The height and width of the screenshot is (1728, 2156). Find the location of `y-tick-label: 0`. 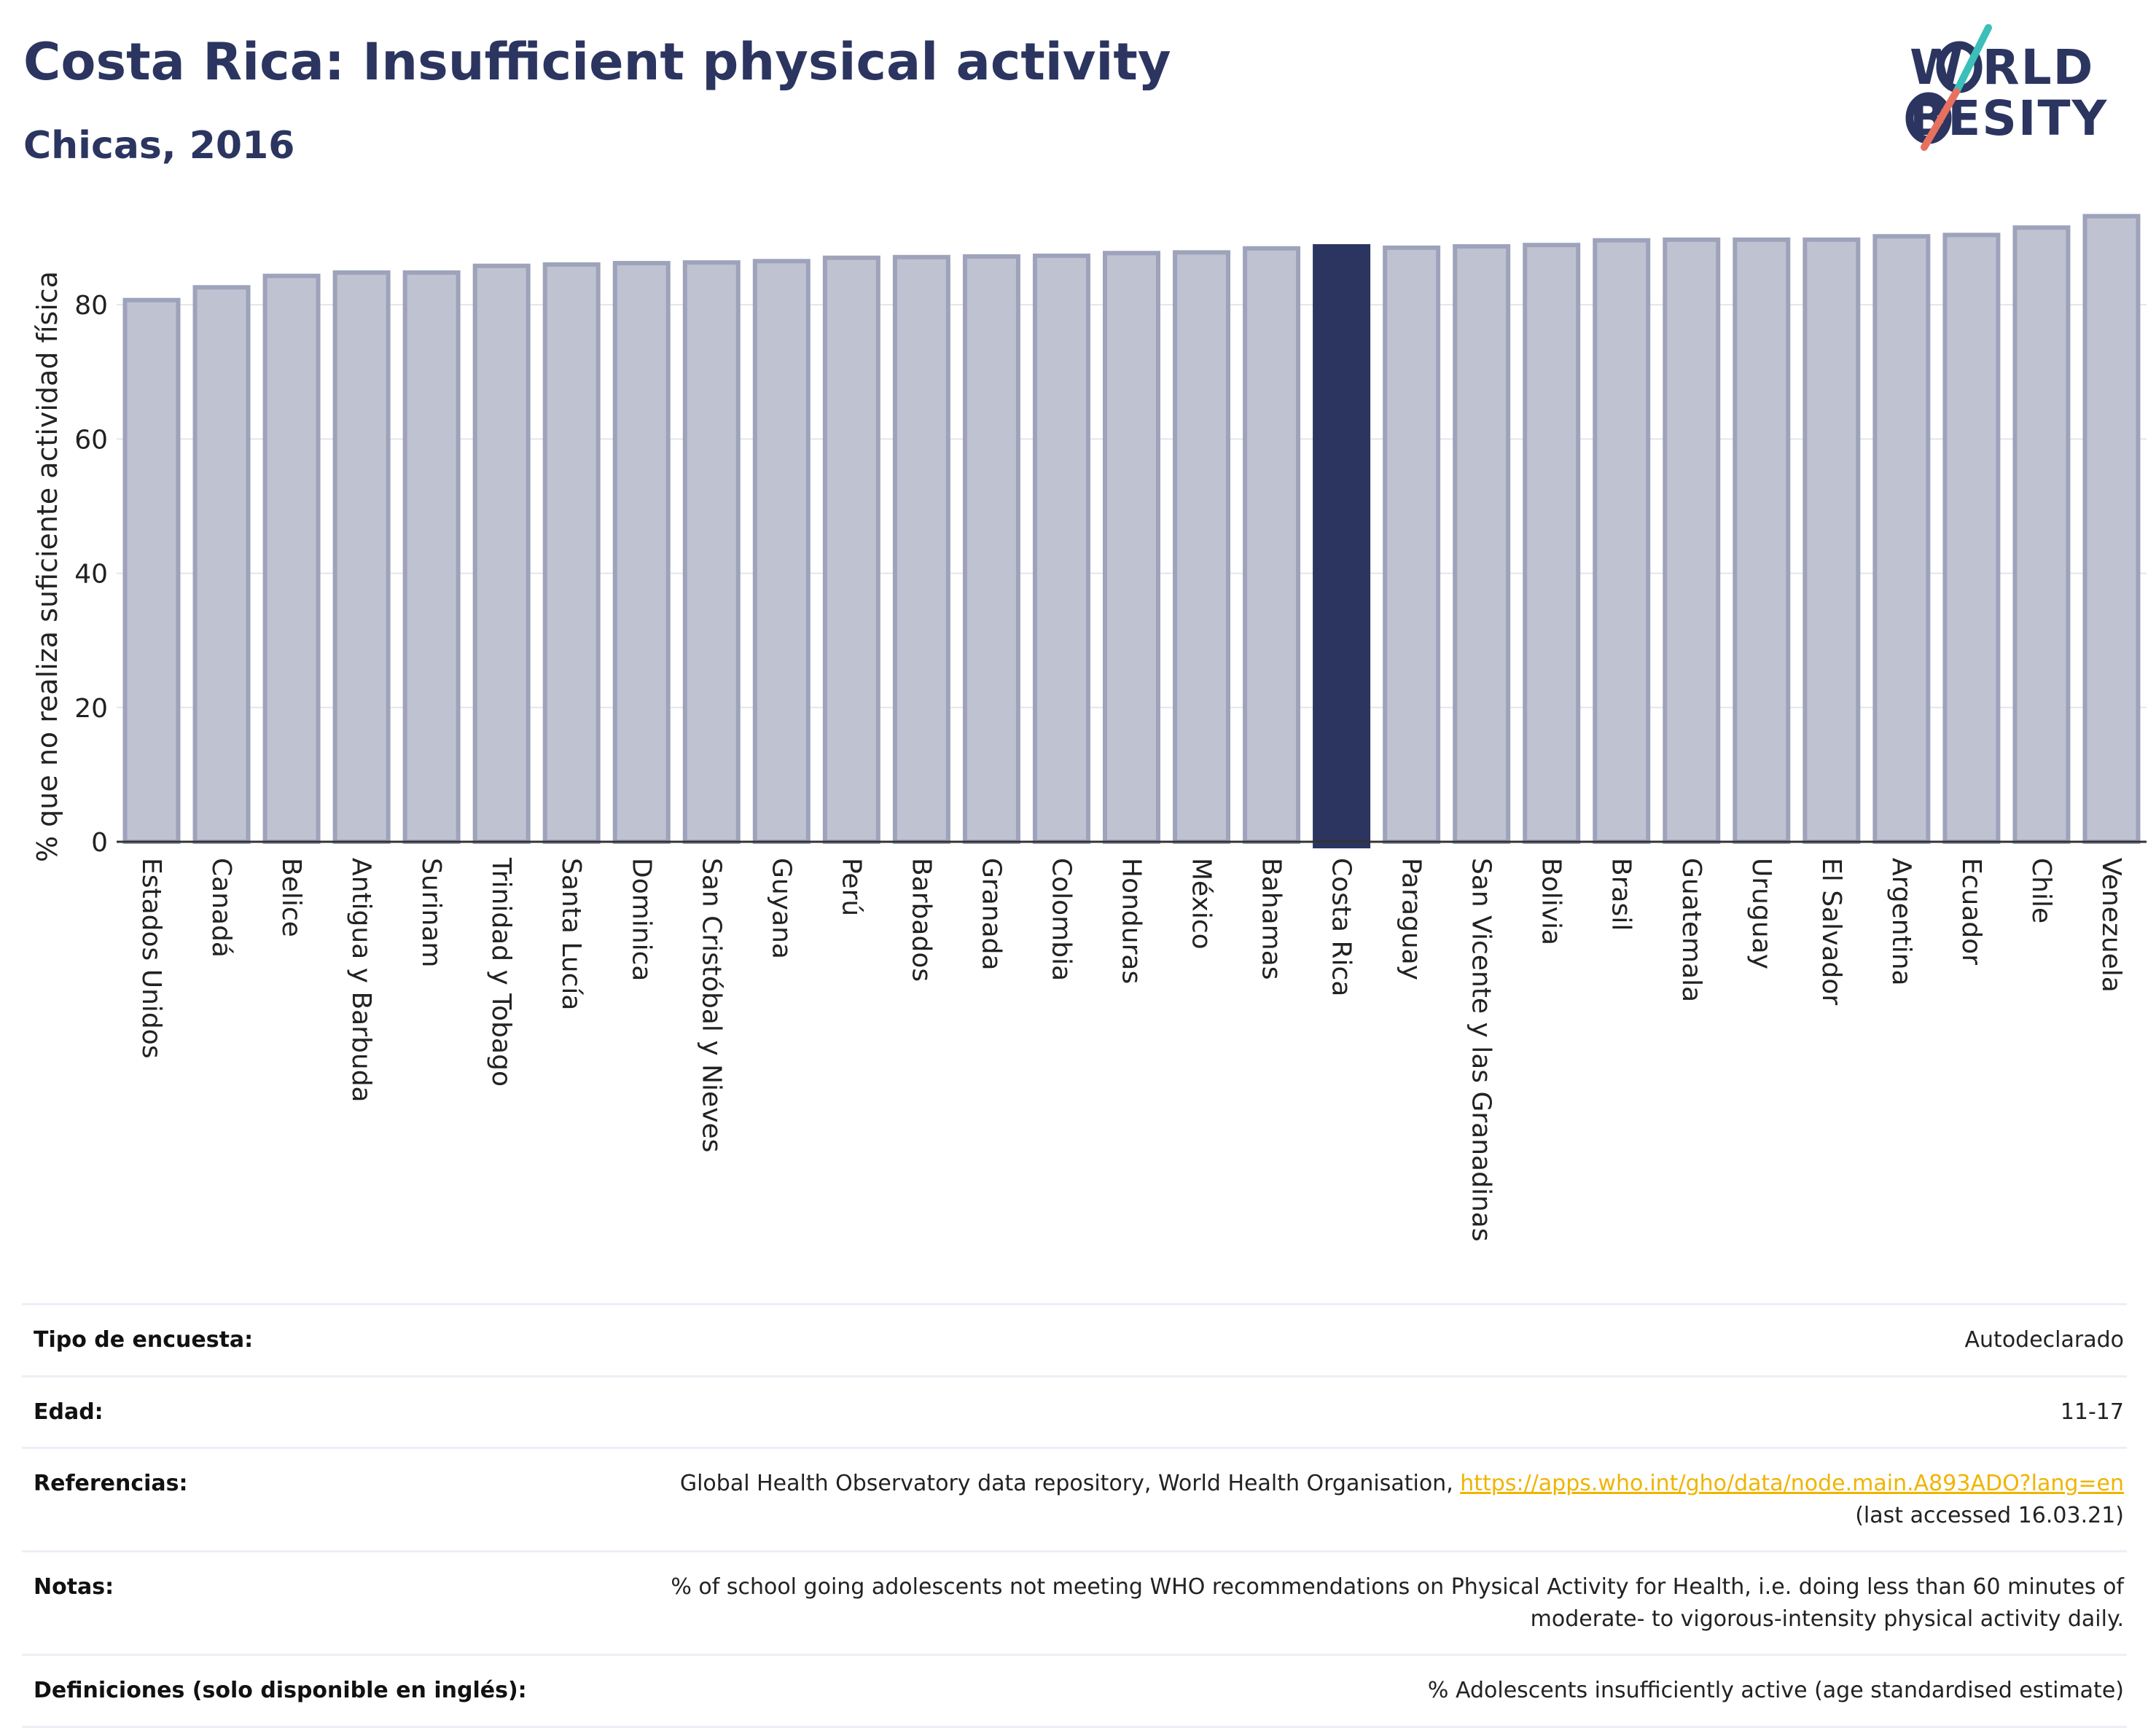

y-tick-label: 0 is located at coordinates (100, 843).